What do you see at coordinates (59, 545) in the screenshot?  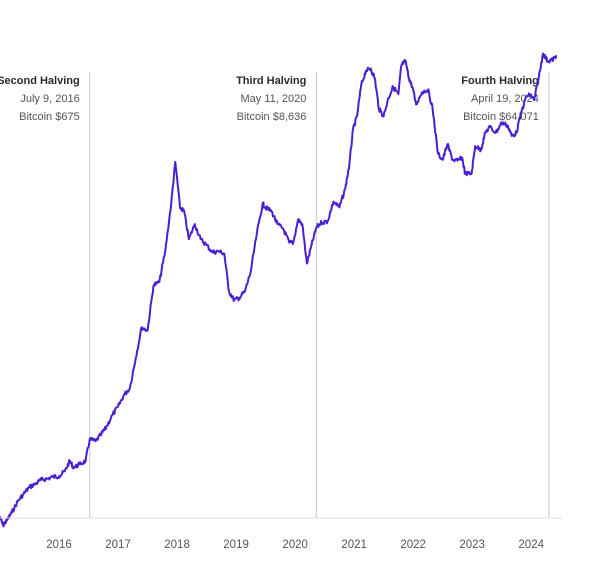 I see `x-tick-label: 2016` at bounding box center [59, 545].